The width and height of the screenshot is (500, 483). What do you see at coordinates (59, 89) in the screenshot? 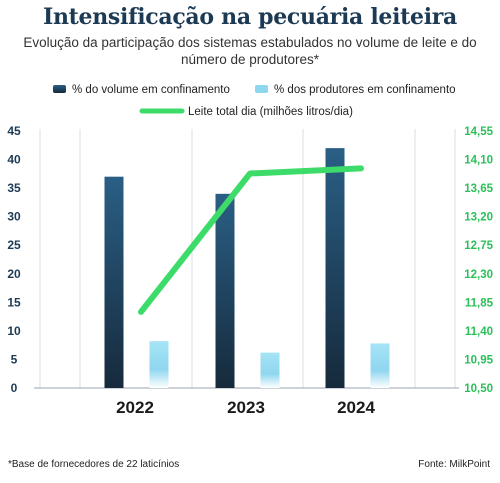
I see `legend-swatch-volume` at bounding box center [59, 89].